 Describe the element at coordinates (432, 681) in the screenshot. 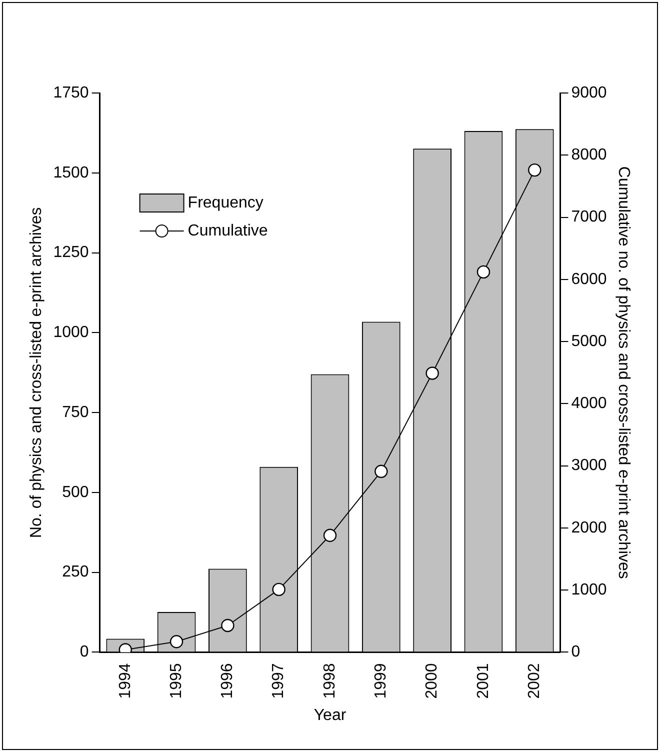

I see `x-tick-label: 2000` at that location.